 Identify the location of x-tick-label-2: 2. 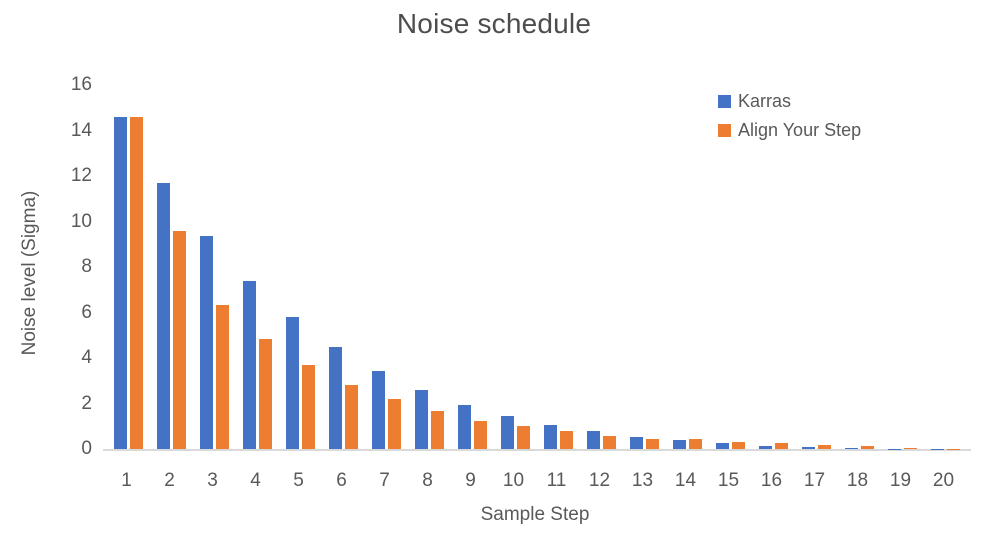
(169, 480).